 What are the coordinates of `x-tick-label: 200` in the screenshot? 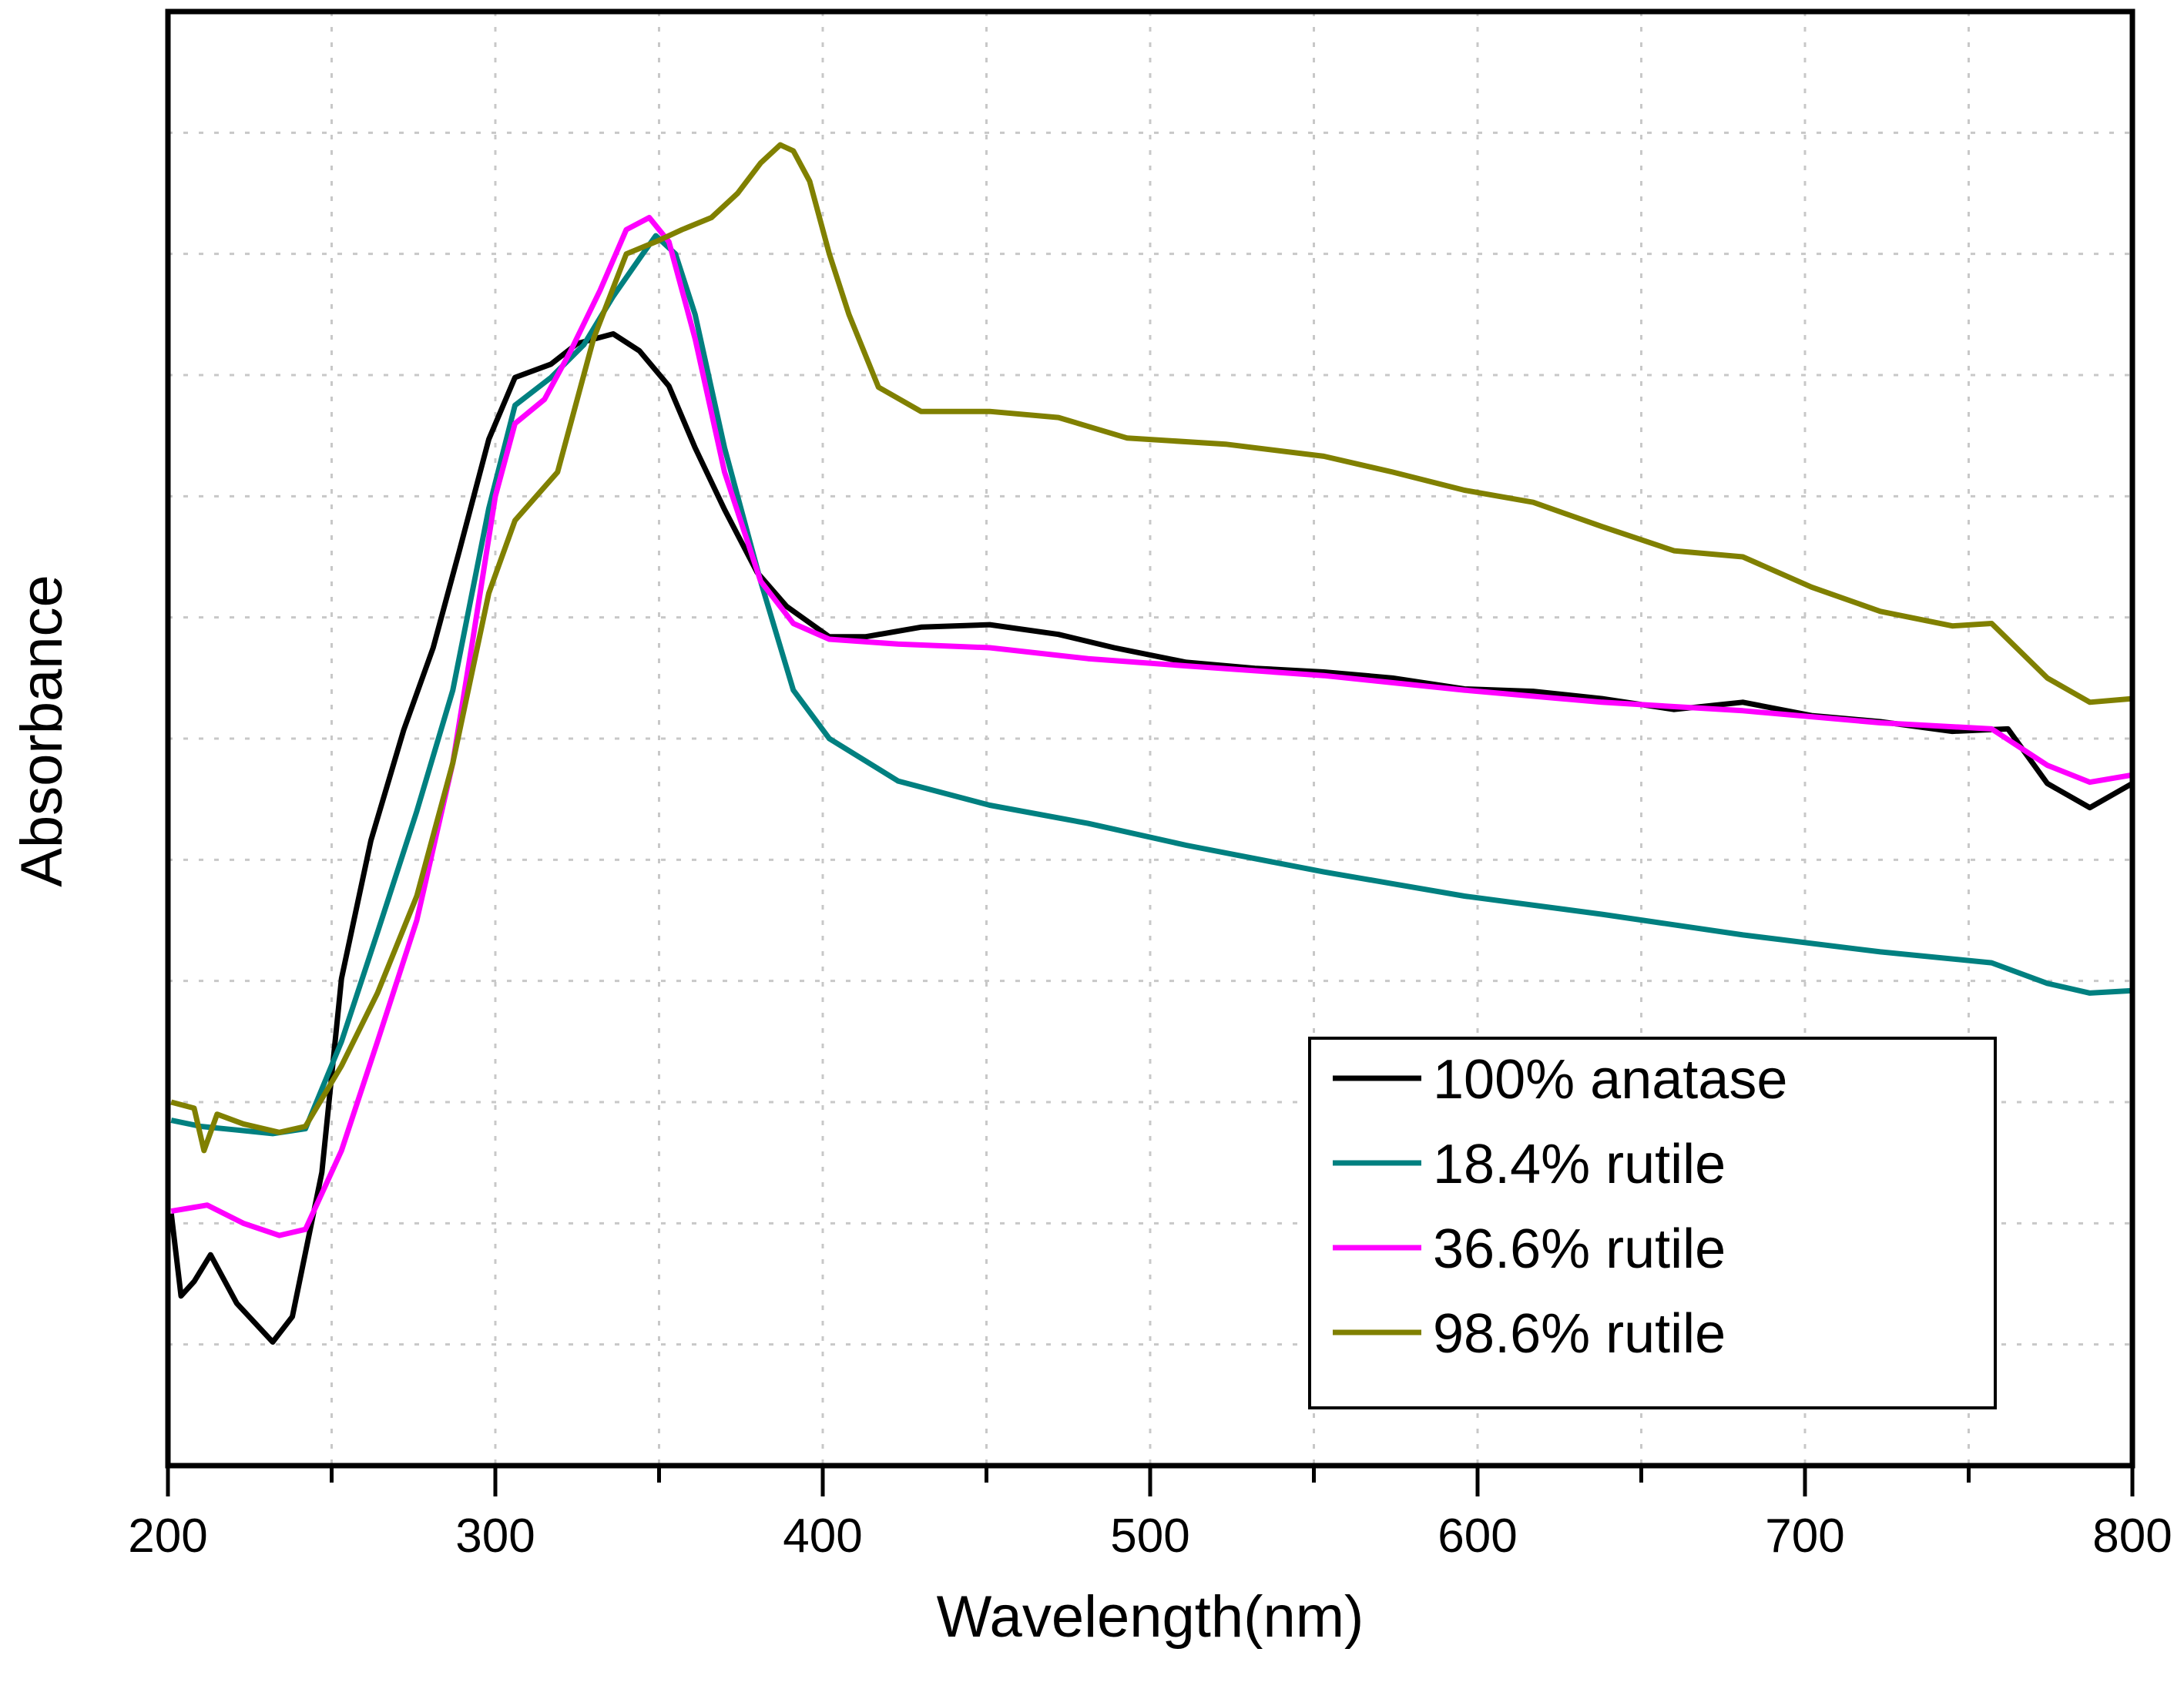 It's located at (167, 1536).